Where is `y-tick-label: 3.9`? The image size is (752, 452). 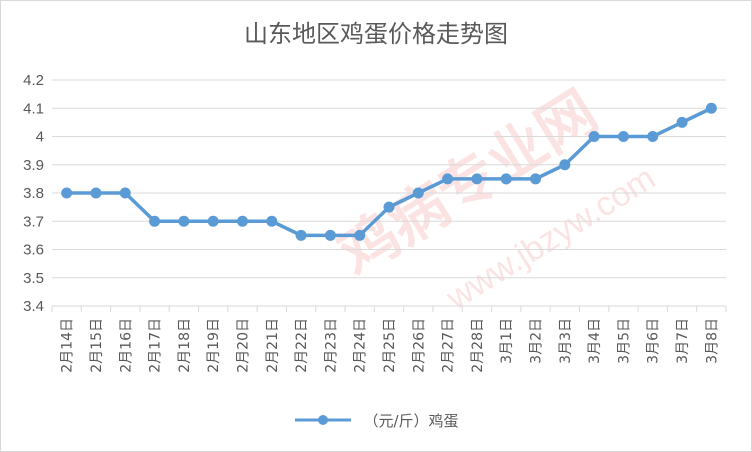 y-tick-label: 3.9 is located at coordinates (33, 165).